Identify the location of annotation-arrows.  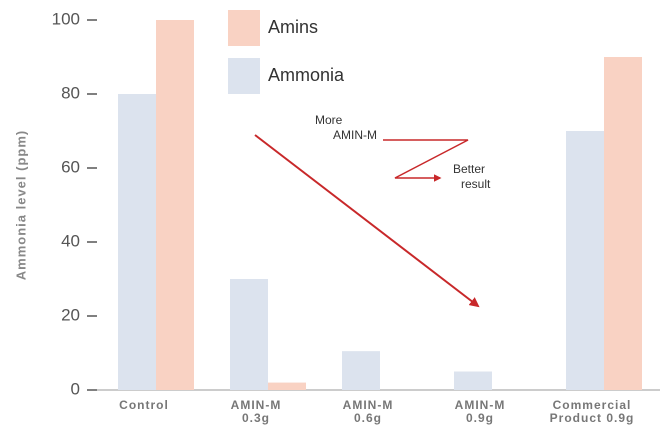
(367, 221).